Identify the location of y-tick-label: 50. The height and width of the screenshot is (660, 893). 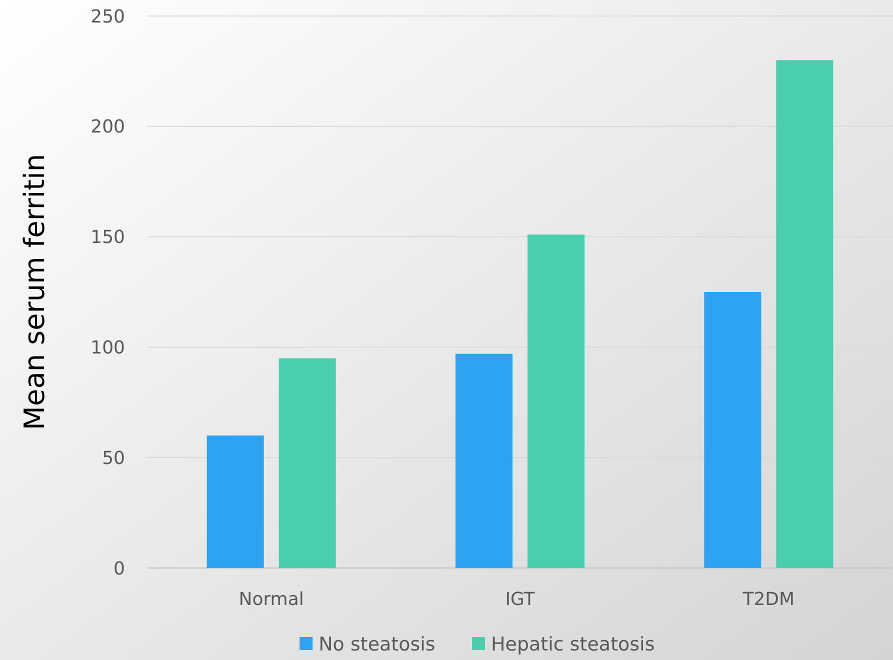
(113, 458).